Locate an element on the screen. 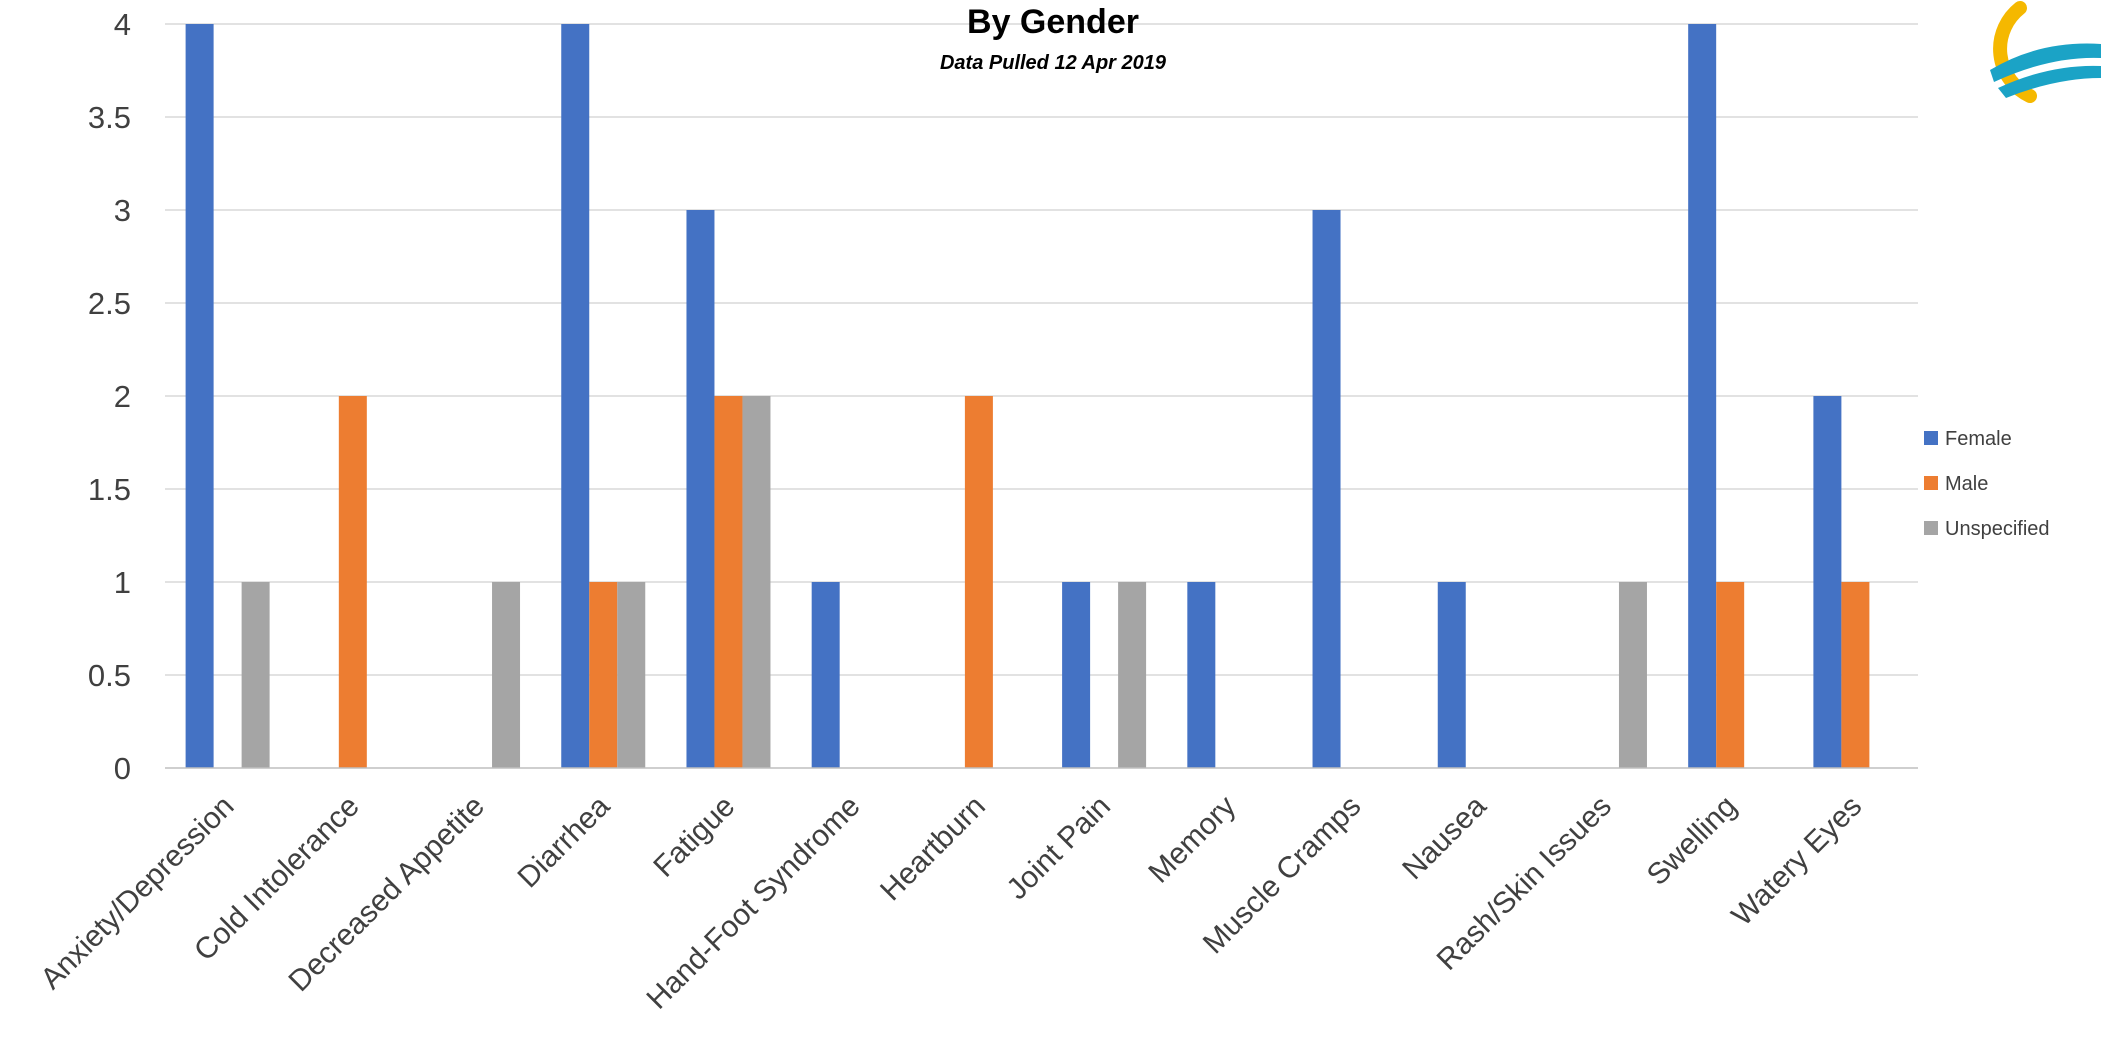 The width and height of the screenshot is (2101, 1048). x-tick-label: Watery Eyes is located at coordinates (1797, 861).